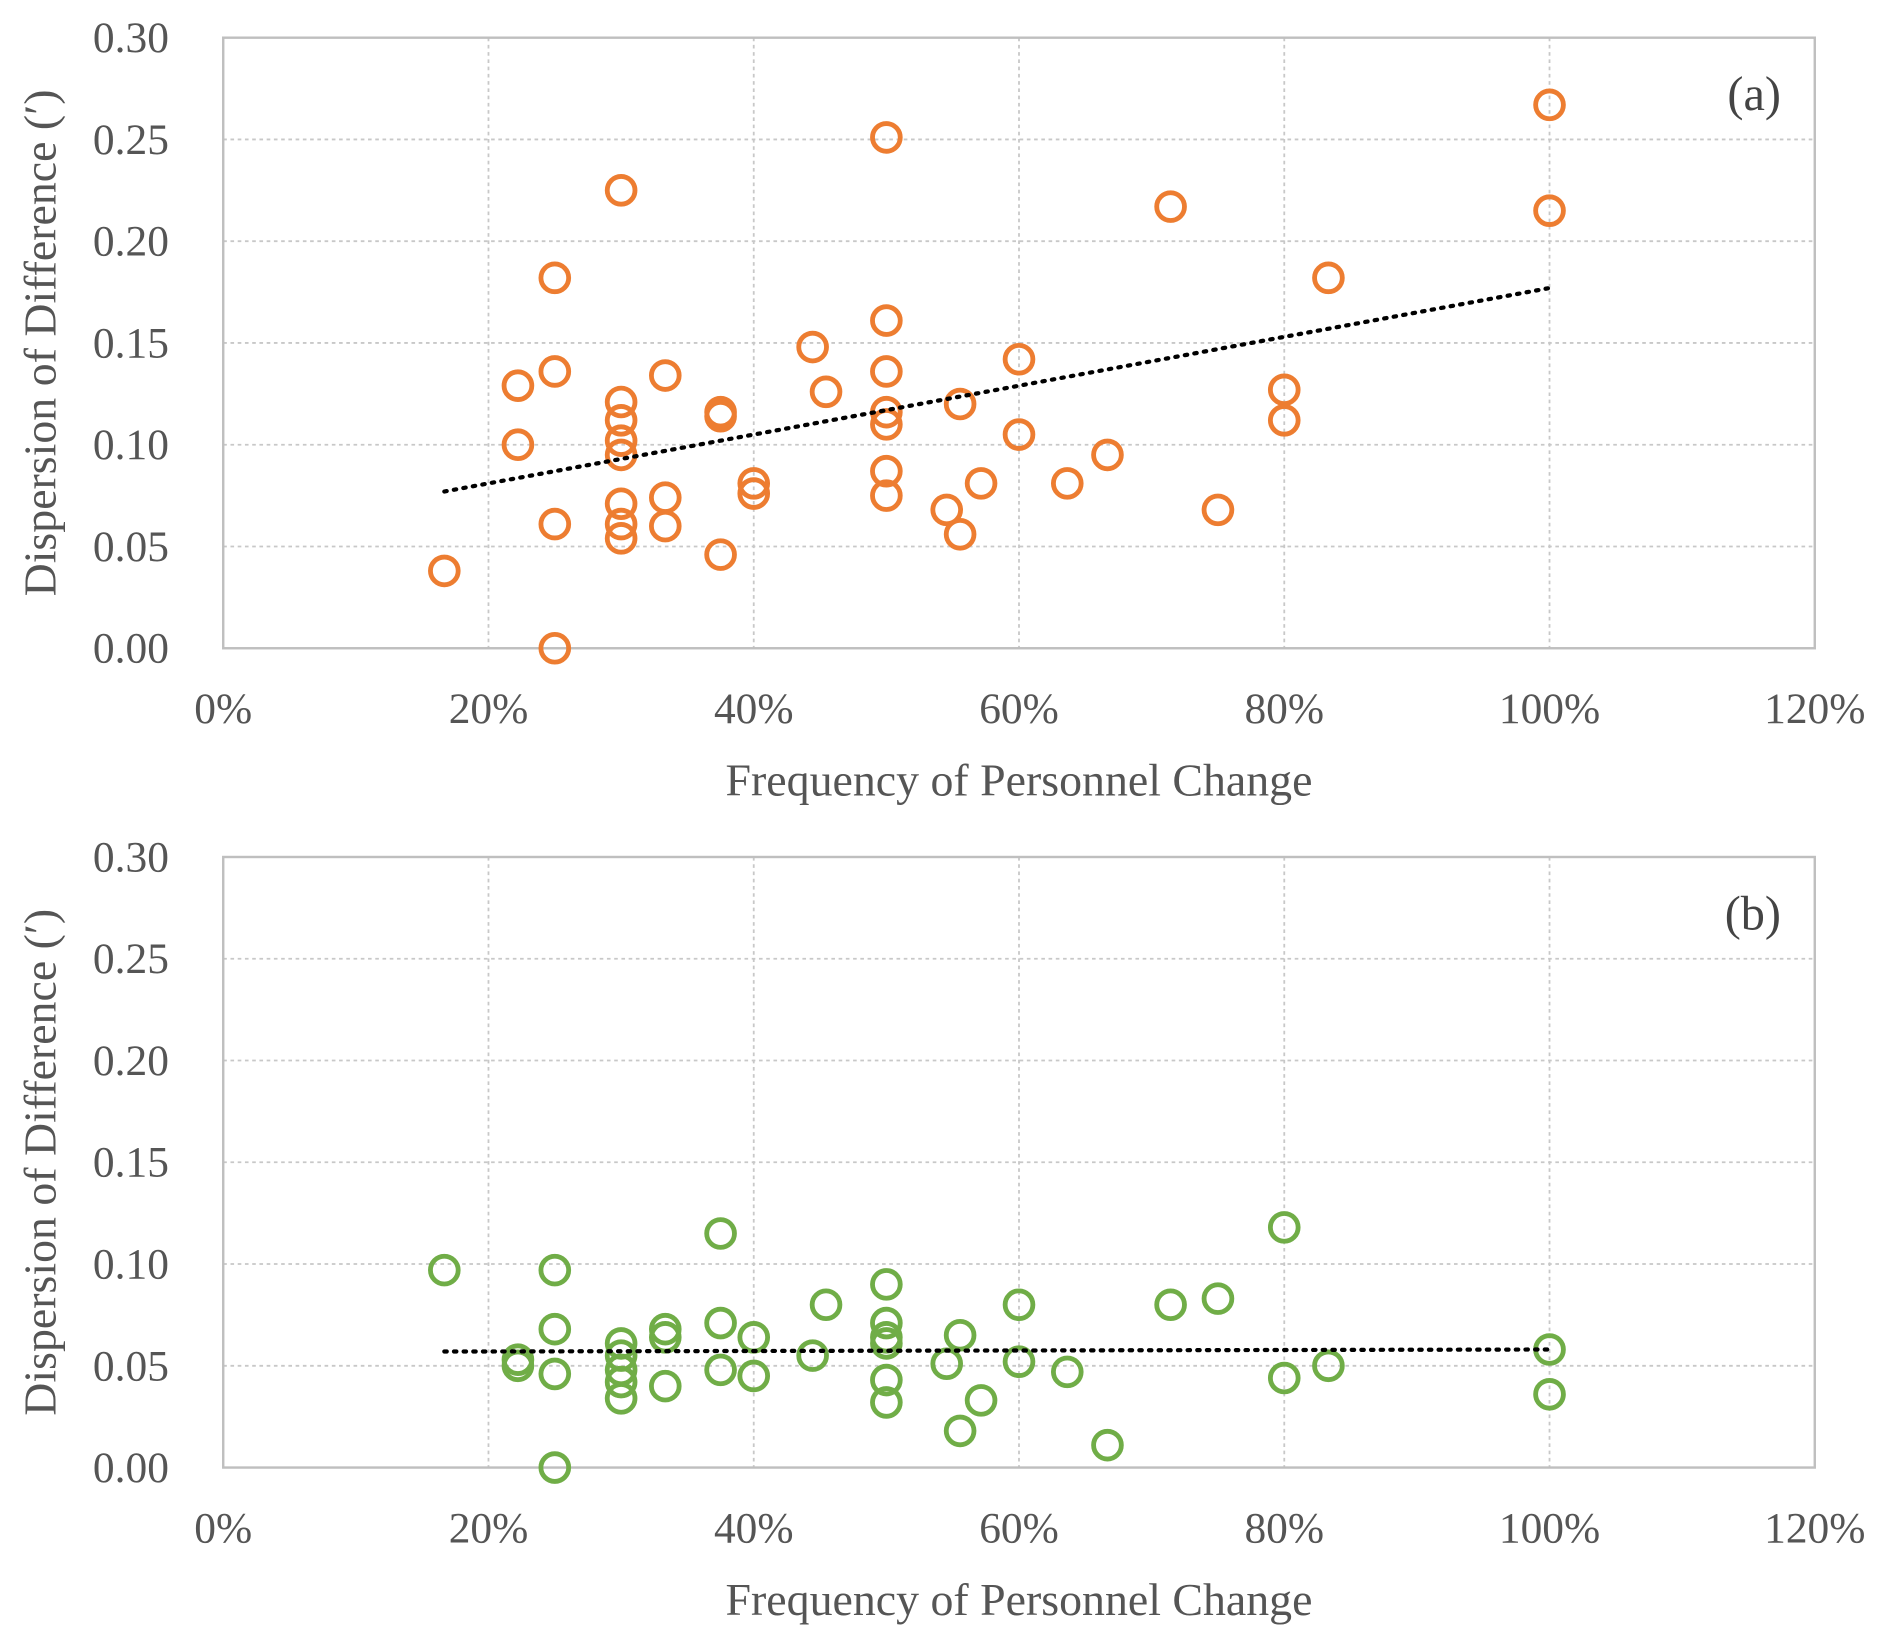 The height and width of the screenshot is (1644, 1892). Describe the element at coordinates (489, 709) in the screenshot. I see `x-tick-label: 20%` at that location.